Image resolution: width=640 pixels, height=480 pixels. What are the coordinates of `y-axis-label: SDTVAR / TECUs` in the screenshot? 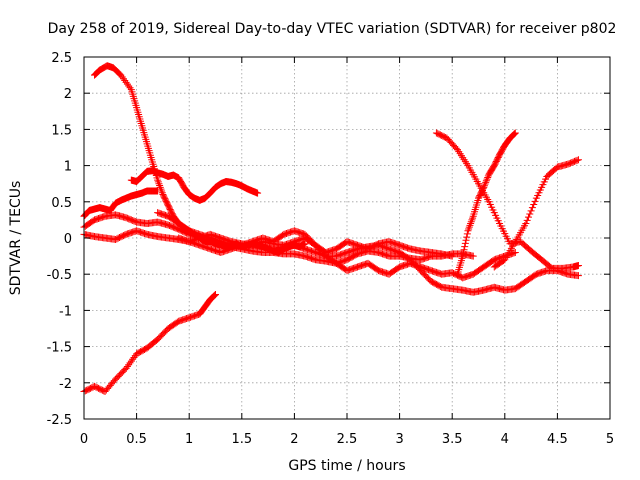 It's located at (16, 238).